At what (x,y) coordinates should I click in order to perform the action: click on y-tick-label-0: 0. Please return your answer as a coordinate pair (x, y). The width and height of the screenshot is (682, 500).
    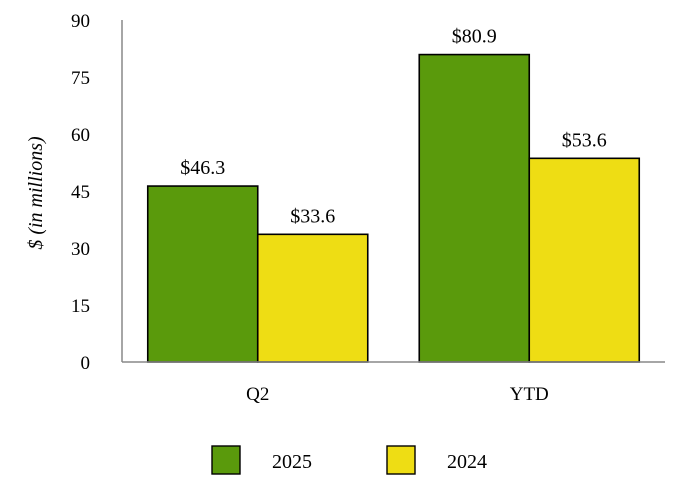
    Looking at the image, I should click on (86, 363).